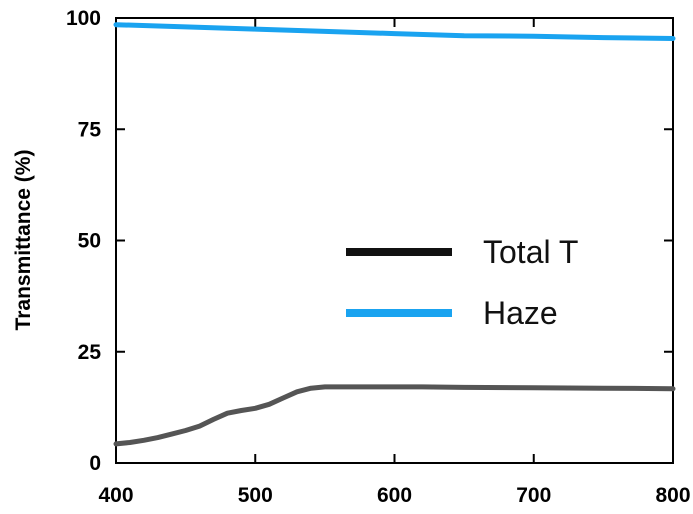 Image resolution: width=693 pixels, height=514 pixels. What do you see at coordinates (672, 495) in the screenshot?
I see `x-tick-label: 800` at bounding box center [672, 495].